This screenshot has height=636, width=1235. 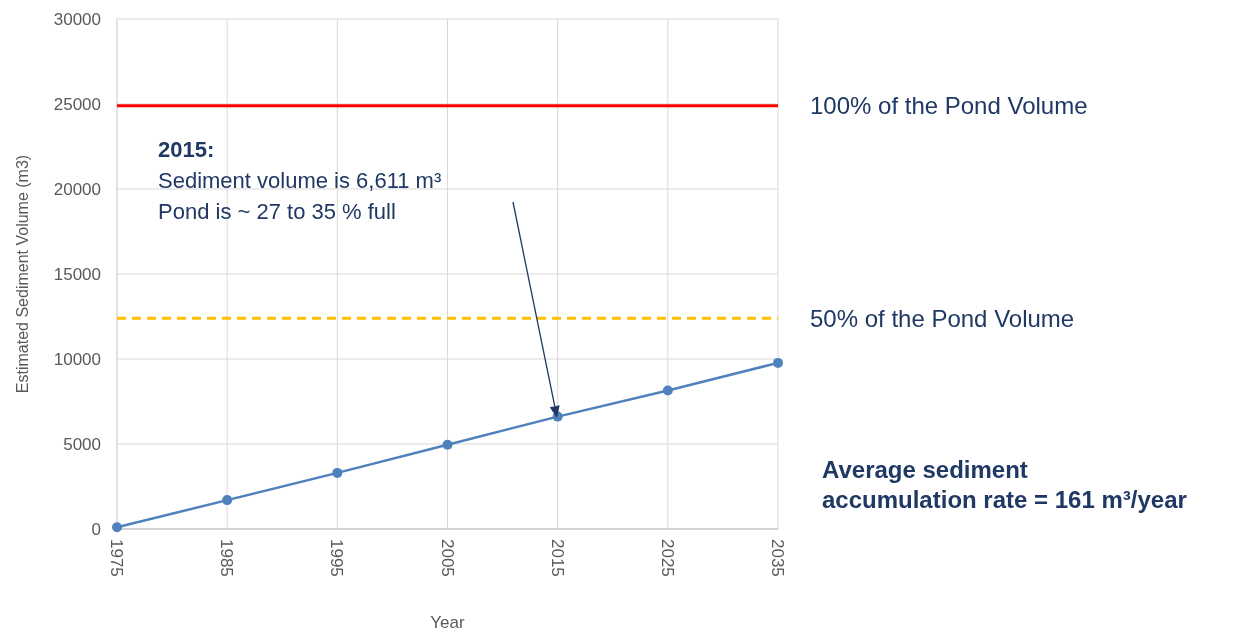 What do you see at coordinates (117, 558) in the screenshot?
I see `x-tick-label: 1975` at bounding box center [117, 558].